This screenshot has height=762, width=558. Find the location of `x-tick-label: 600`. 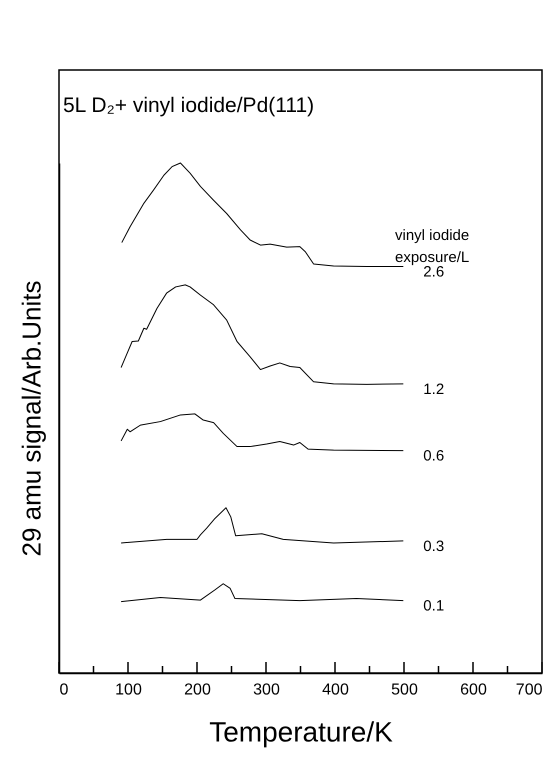

x-tick-label: 600 is located at coordinates (473, 690).